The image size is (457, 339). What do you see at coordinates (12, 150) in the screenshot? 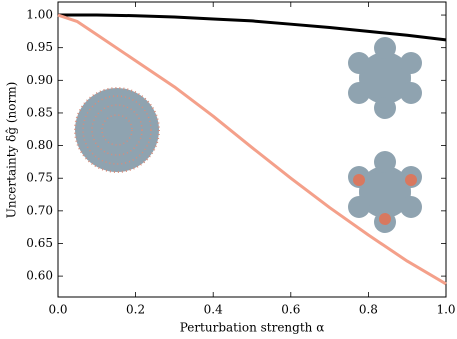
I see `y-axis-label: Uncertainty δĝ (norm)` at bounding box center [12, 150].